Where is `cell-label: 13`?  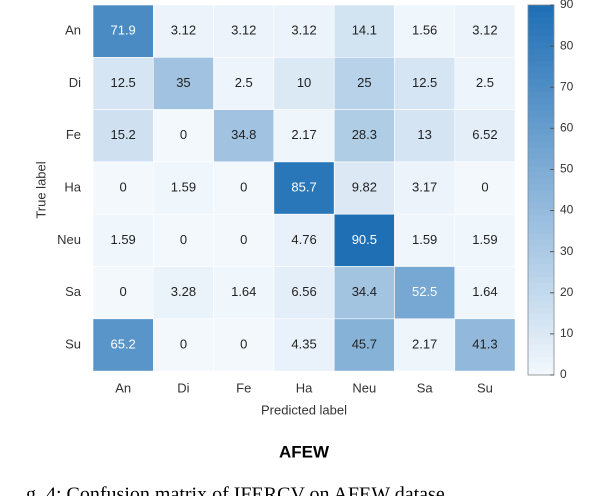
cell-label: 13 is located at coordinates (424, 134).